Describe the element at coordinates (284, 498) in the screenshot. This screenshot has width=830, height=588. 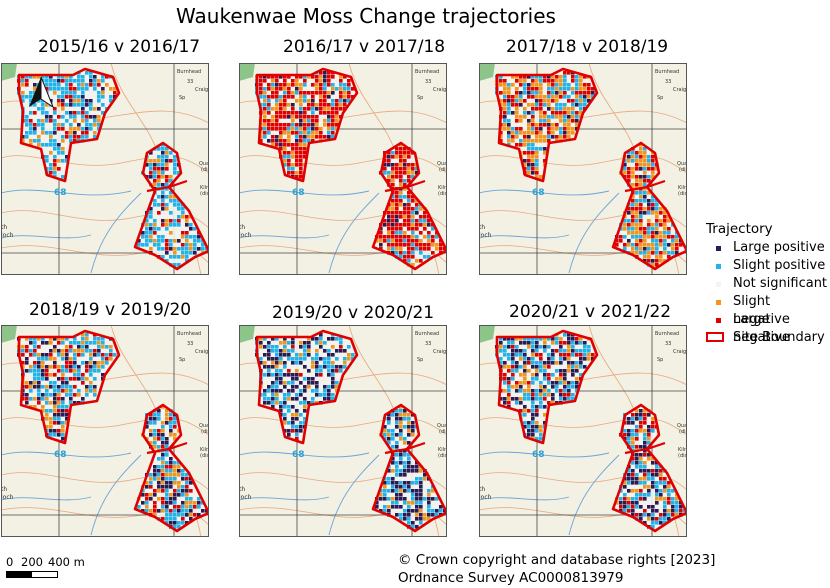
I see `stream-line` at that location.